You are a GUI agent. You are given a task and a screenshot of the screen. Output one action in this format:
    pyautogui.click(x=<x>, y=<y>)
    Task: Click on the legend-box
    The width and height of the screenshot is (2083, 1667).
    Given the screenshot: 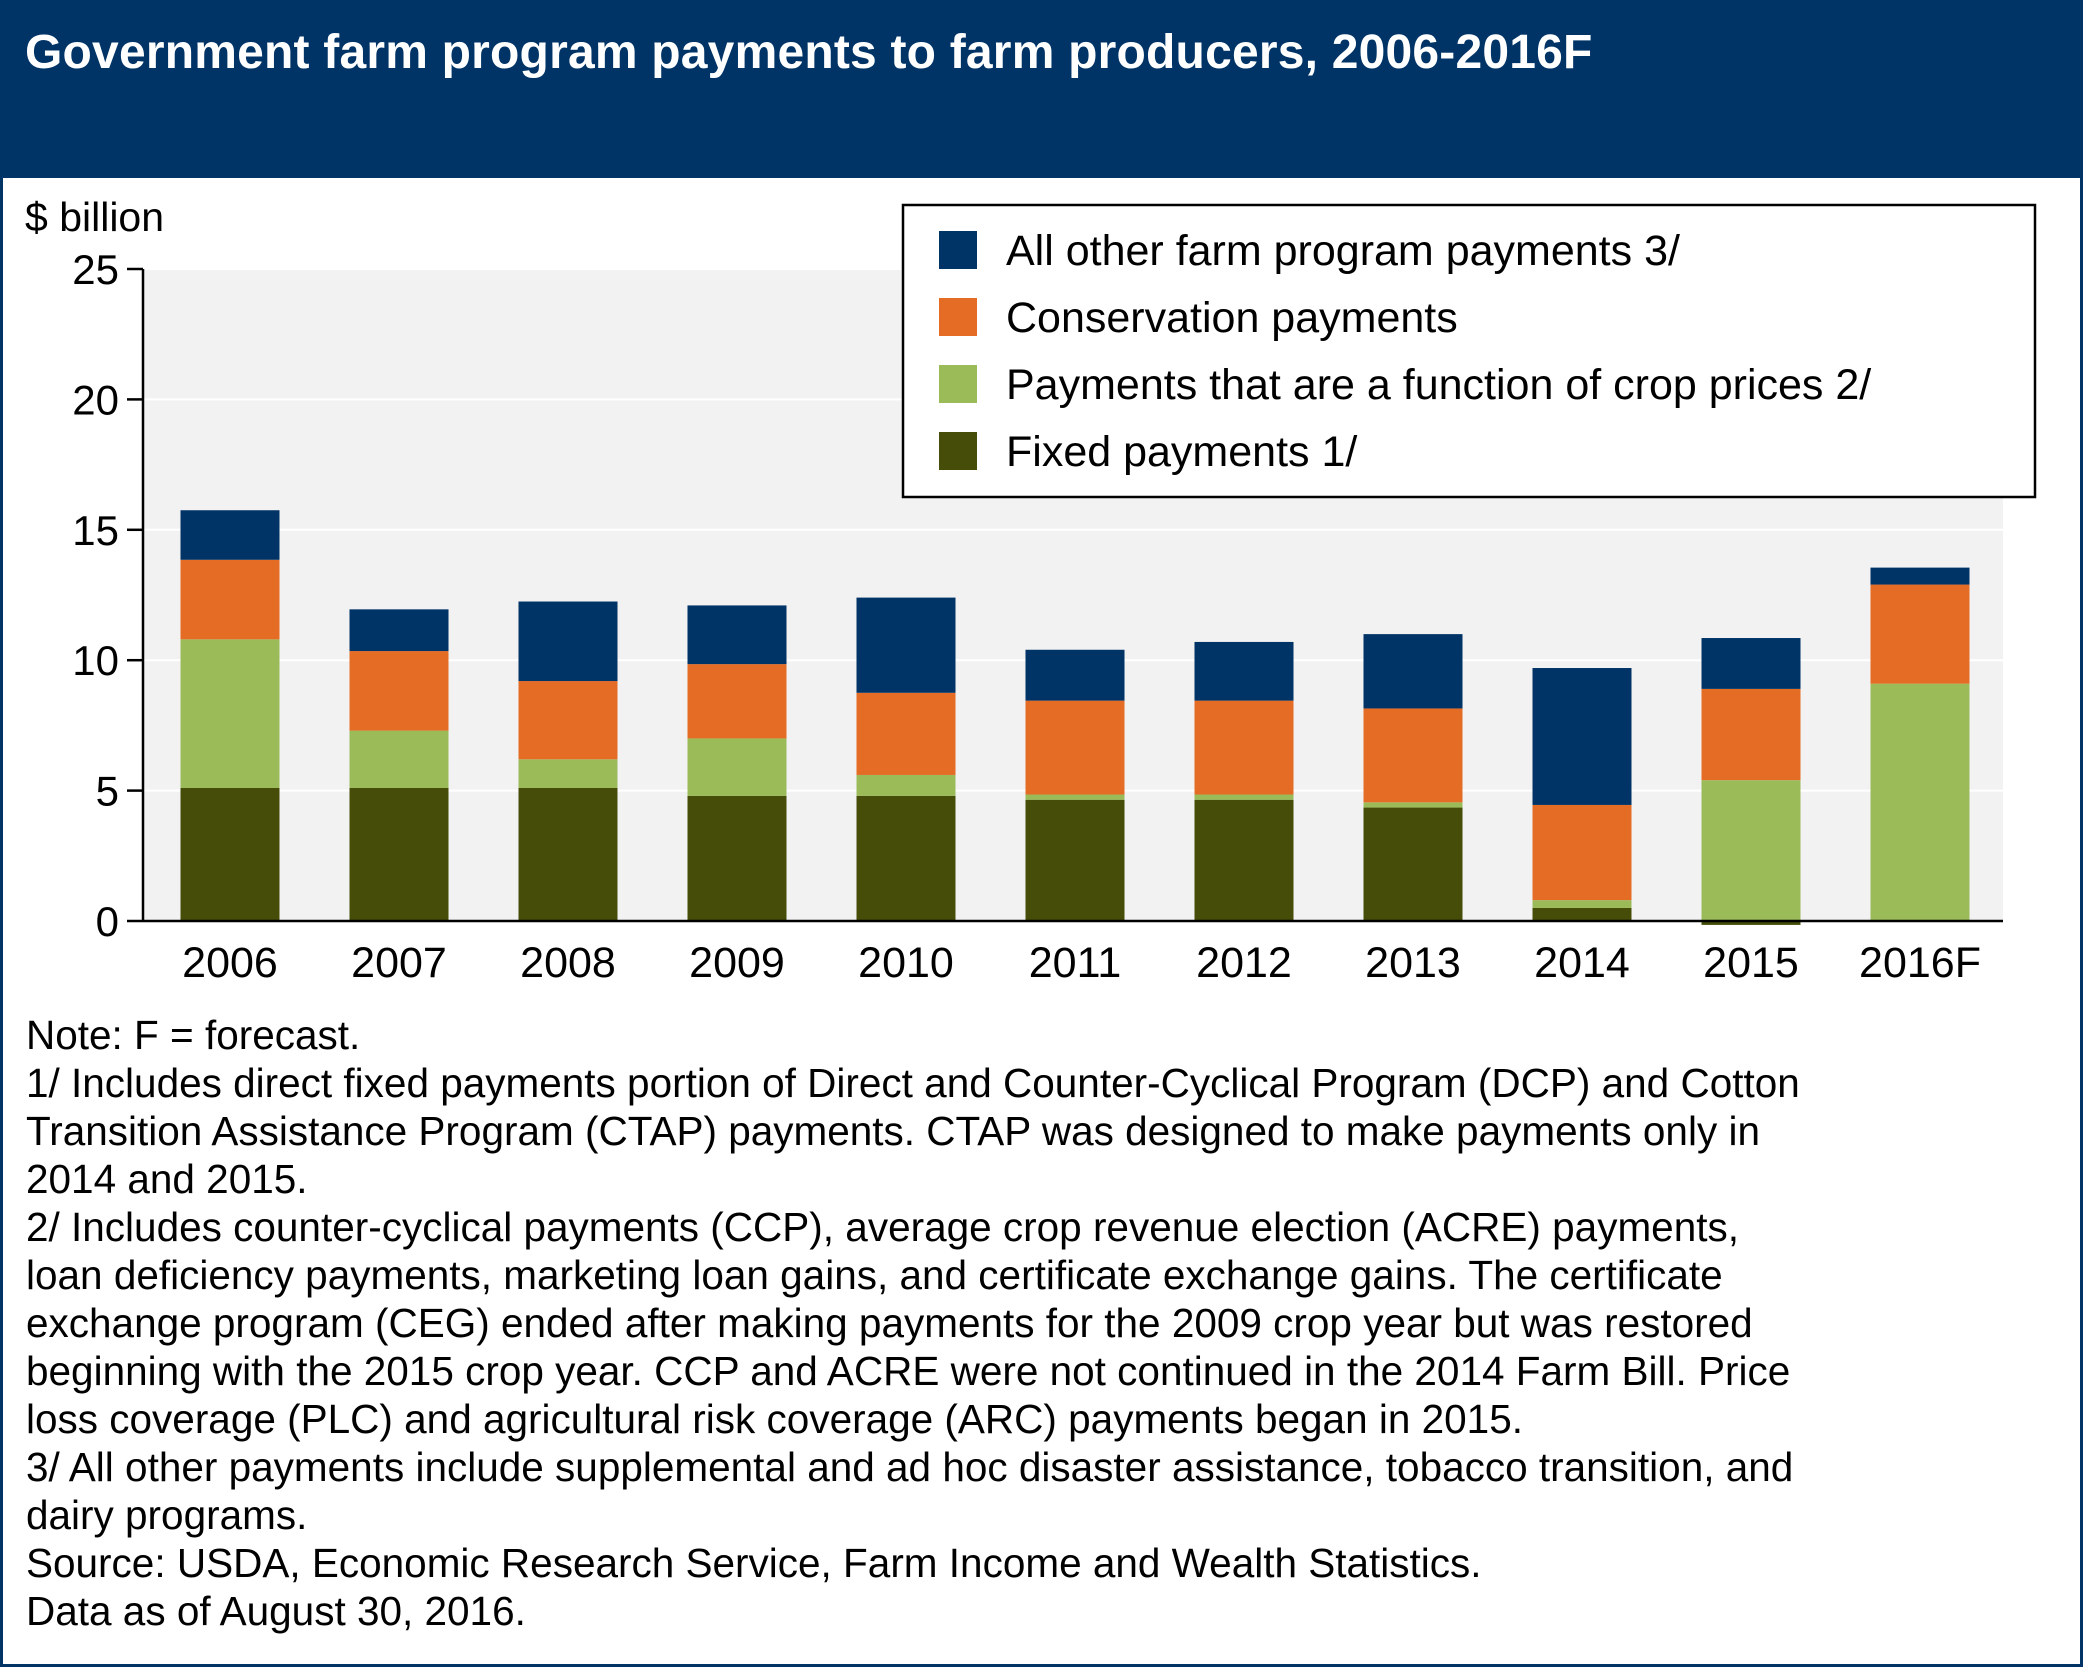 What is the action you would take?
    pyautogui.click(x=1469, y=351)
    